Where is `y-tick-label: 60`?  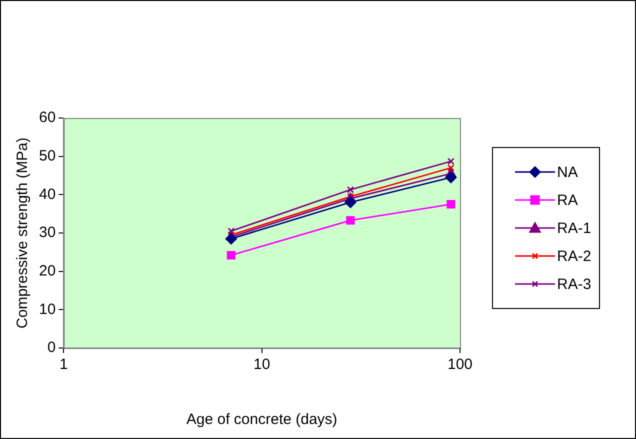 y-tick-label: 60 is located at coordinates (47, 117).